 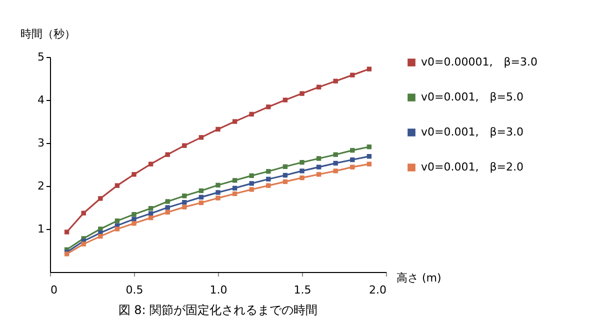 What do you see at coordinates (219, 290) in the screenshot?
I see `x-tick-label: 1.0` at bounding box center [219, 290].